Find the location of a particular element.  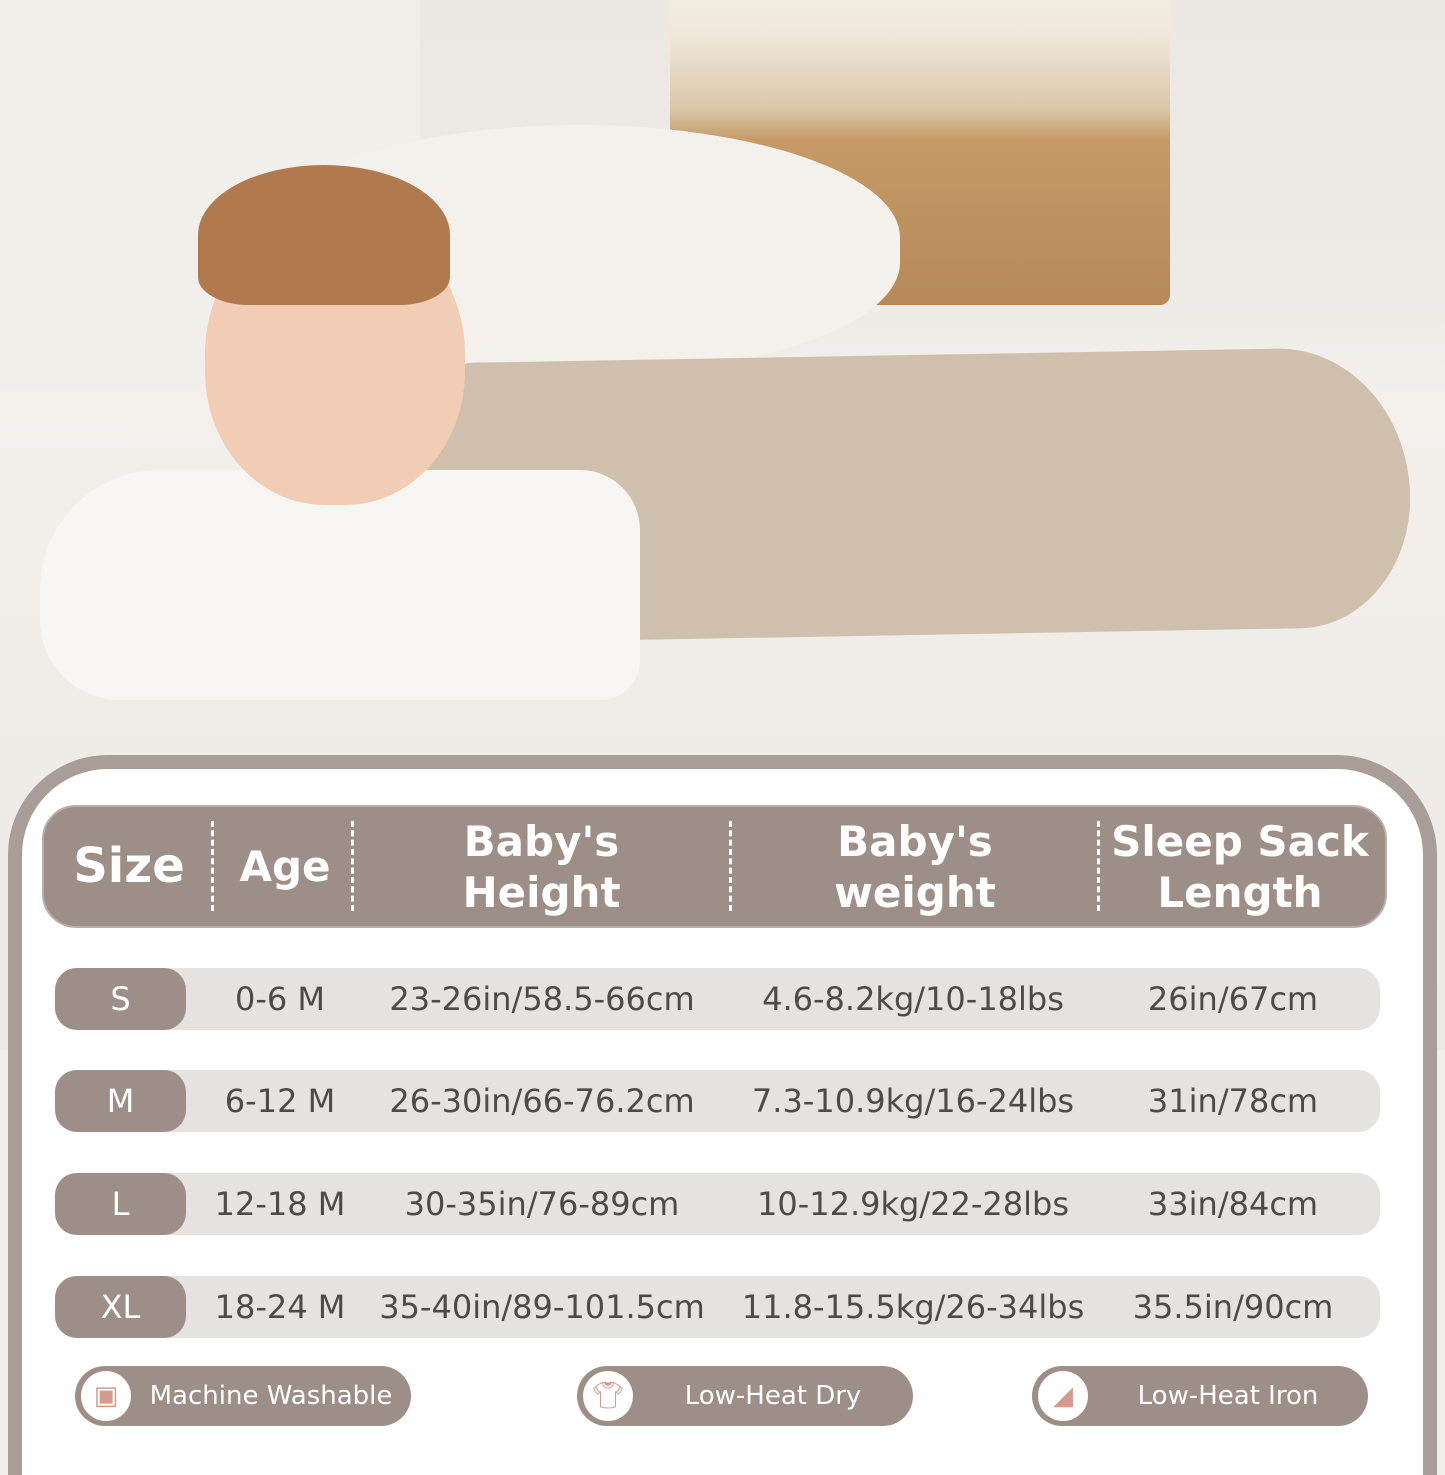

care-badge-machine-washable: ▣ Machine Washable is located at coordinates (243, 1396).